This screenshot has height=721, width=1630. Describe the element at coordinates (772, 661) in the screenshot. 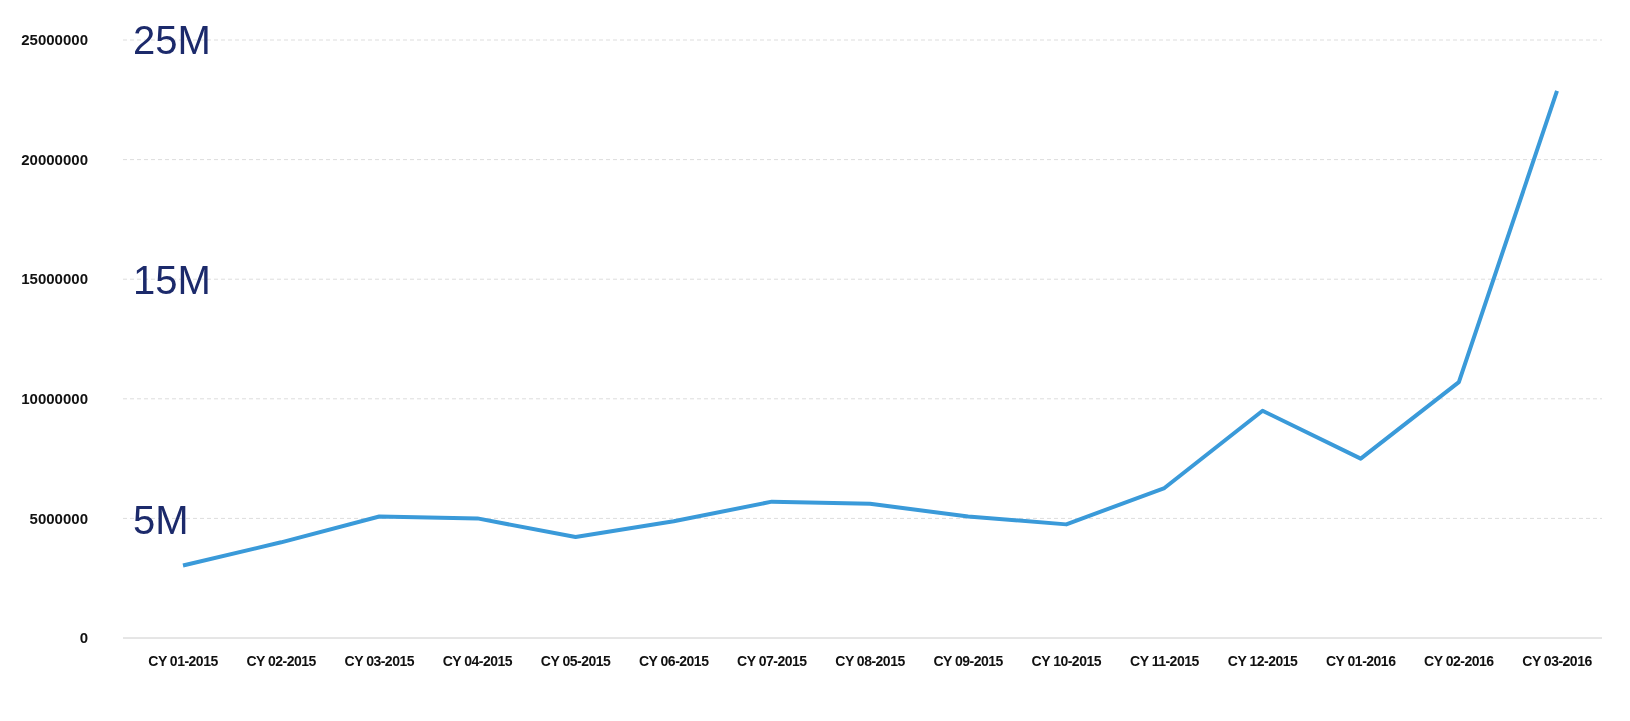

I see `x-tick-label: CY 07-2015` at that location.